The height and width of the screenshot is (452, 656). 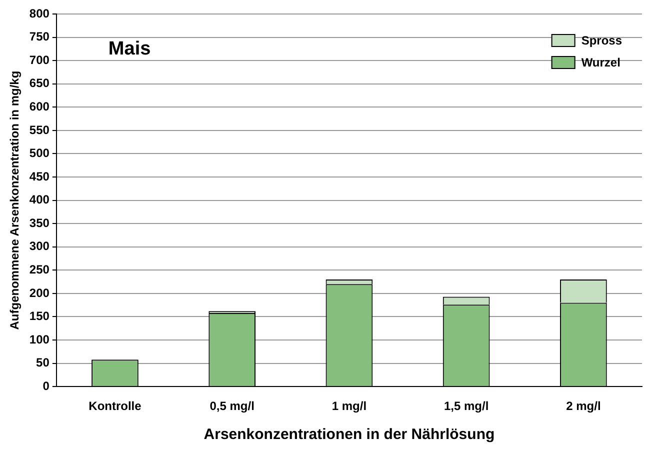 What do you see at coordinates (39, 339) in the screenshot?
I see `y-tick-label: 100` at bounding box center [39, 339].